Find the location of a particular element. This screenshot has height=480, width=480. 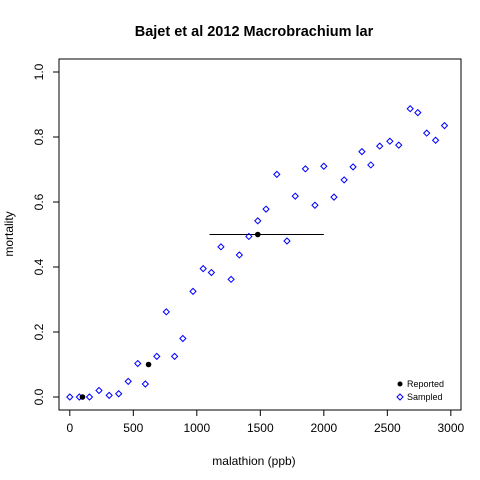

reported-series is located at coordinates (170, 315).